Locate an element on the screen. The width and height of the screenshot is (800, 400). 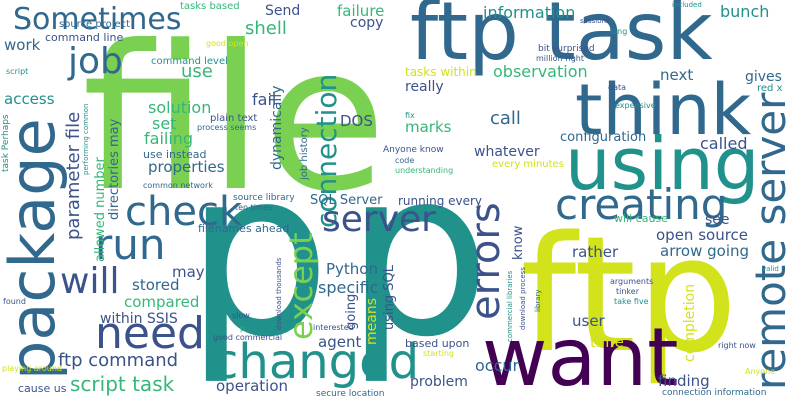
word-commercial-libraries: commercial libraries is located at coordinates (510, 306).